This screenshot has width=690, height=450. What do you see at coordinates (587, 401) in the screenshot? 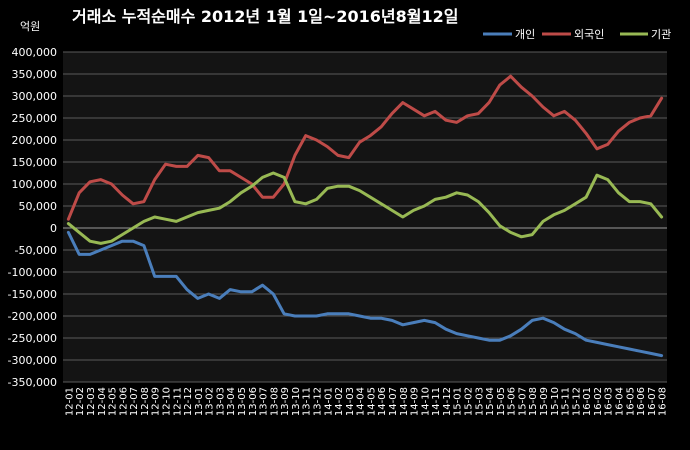
I see `x-tick-label: 16-01` at bounding box center [587, 401].